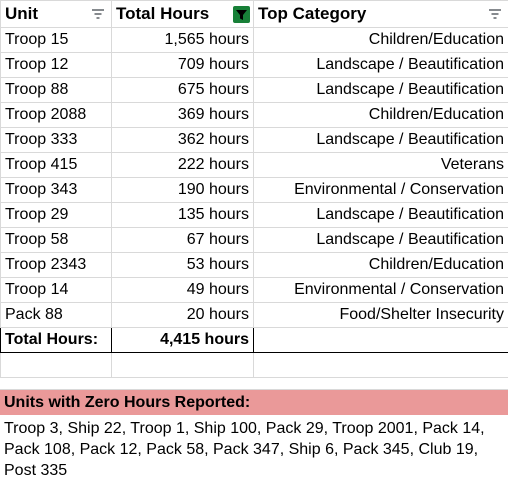 The height and width of the screenshot is (484, 508). I want to click on hours-cell: 190 hours, so click(183, 190).